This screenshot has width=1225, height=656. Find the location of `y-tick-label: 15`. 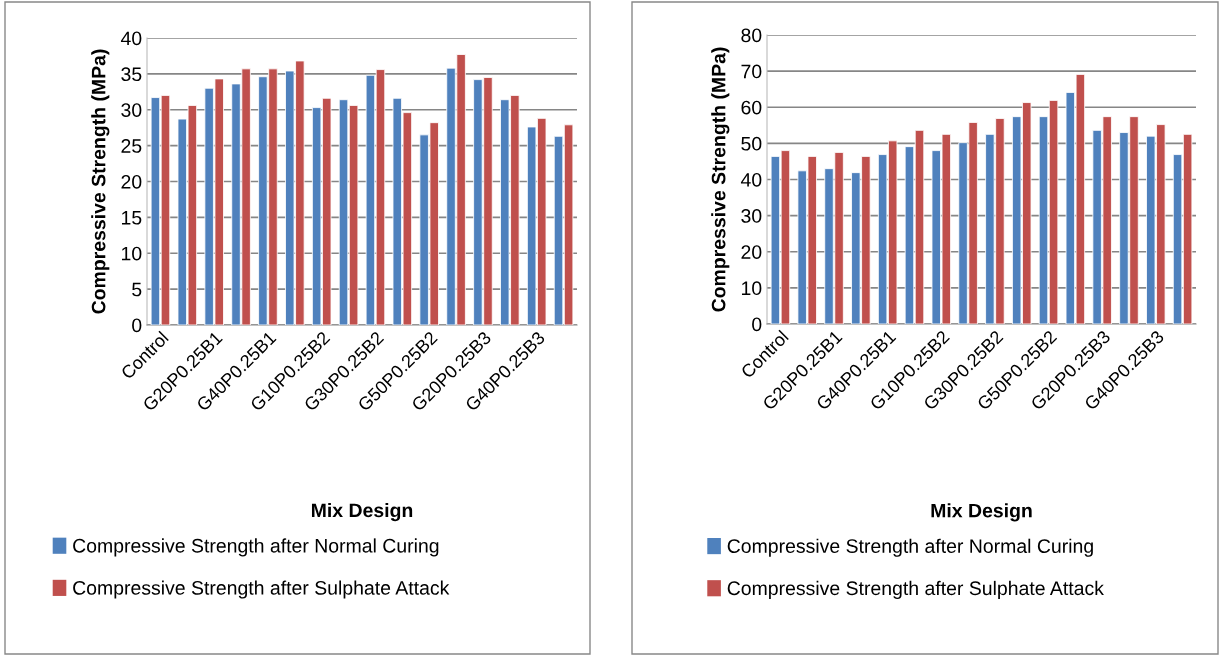

y-tick-label: 15 is located at coordinates (132, 218).